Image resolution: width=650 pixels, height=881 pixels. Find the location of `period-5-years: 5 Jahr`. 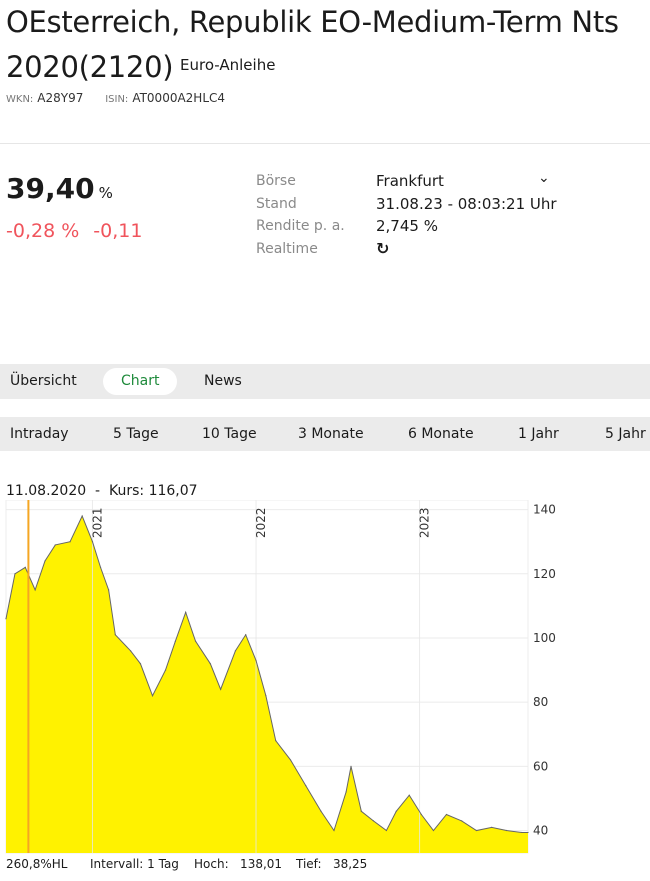

period-5-years: 5 Jahr is located at coordinates (625, 434).